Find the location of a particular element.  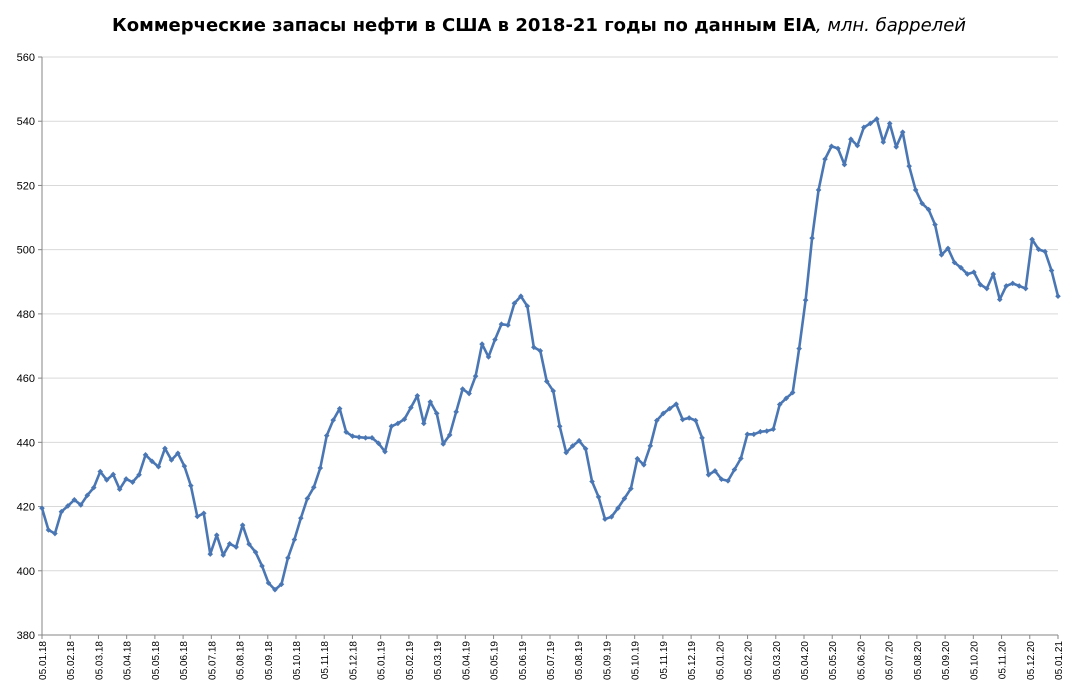

x-tick-label: 05.09.19 is located at coordinates (607, 660).